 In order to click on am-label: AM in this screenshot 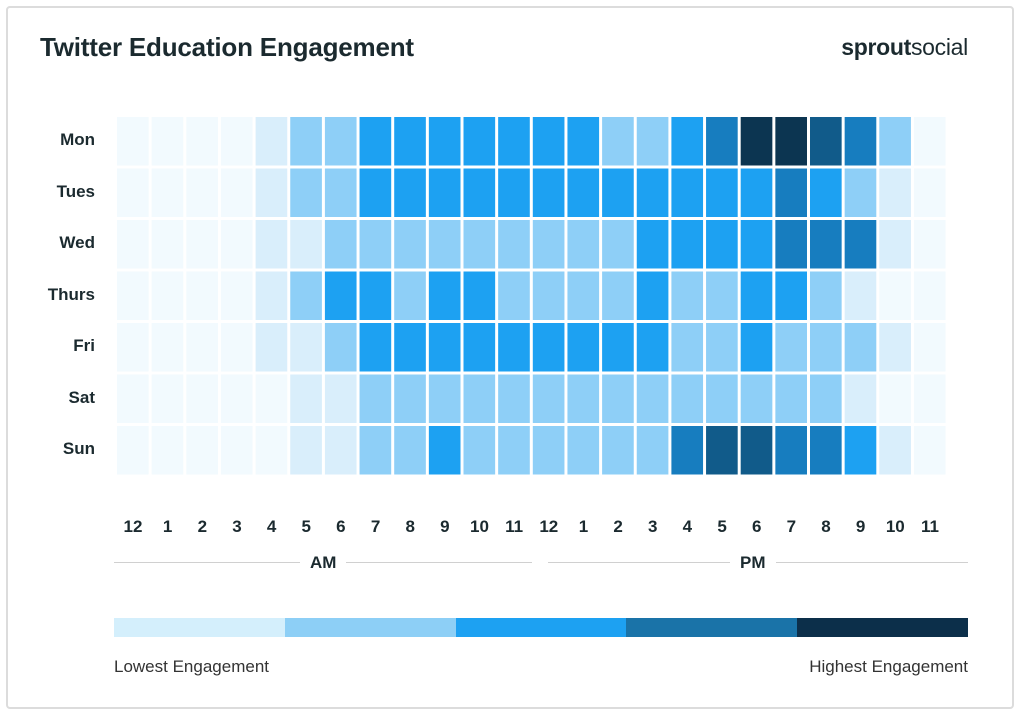, I will do `click(323, 563)`.